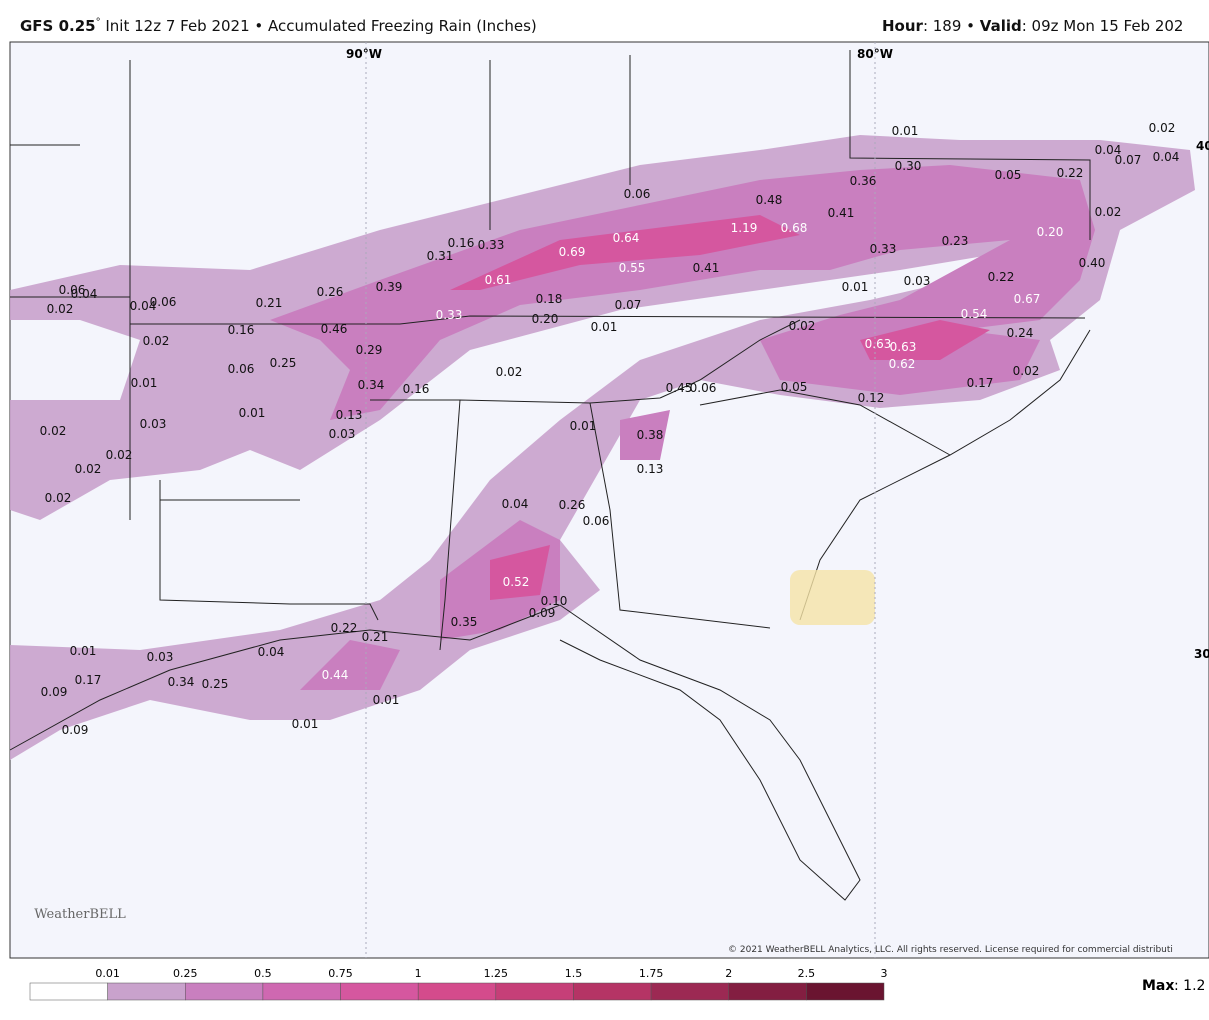 The image size is (1209, 1020). What do you see at coordinates (98, 22) in the screenshot?
I see `degree: °` at bounding box center [98, 22].